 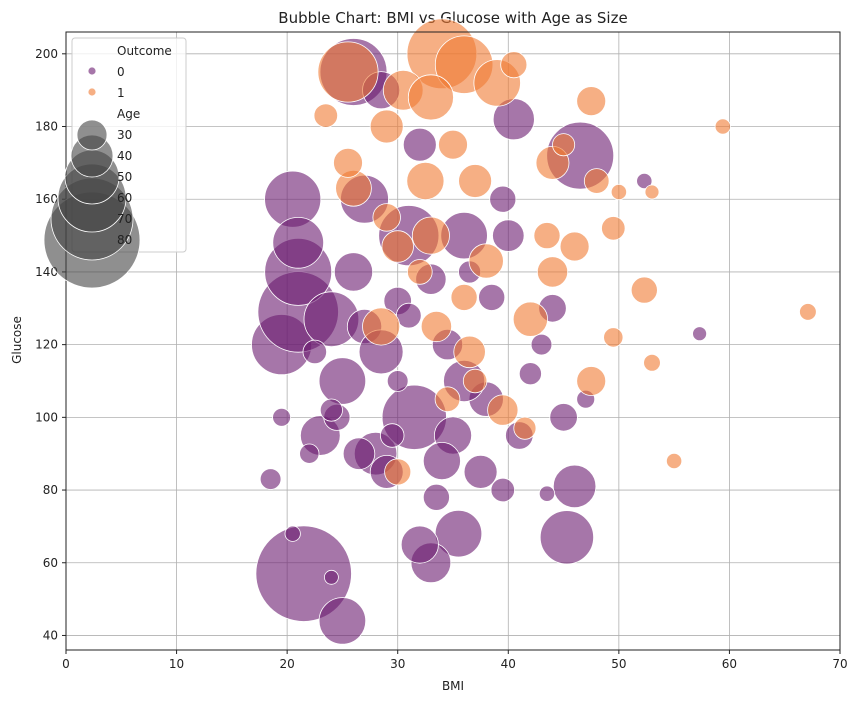 I want to click on legend-size-label-40: 40, so click(x=124, y=156).